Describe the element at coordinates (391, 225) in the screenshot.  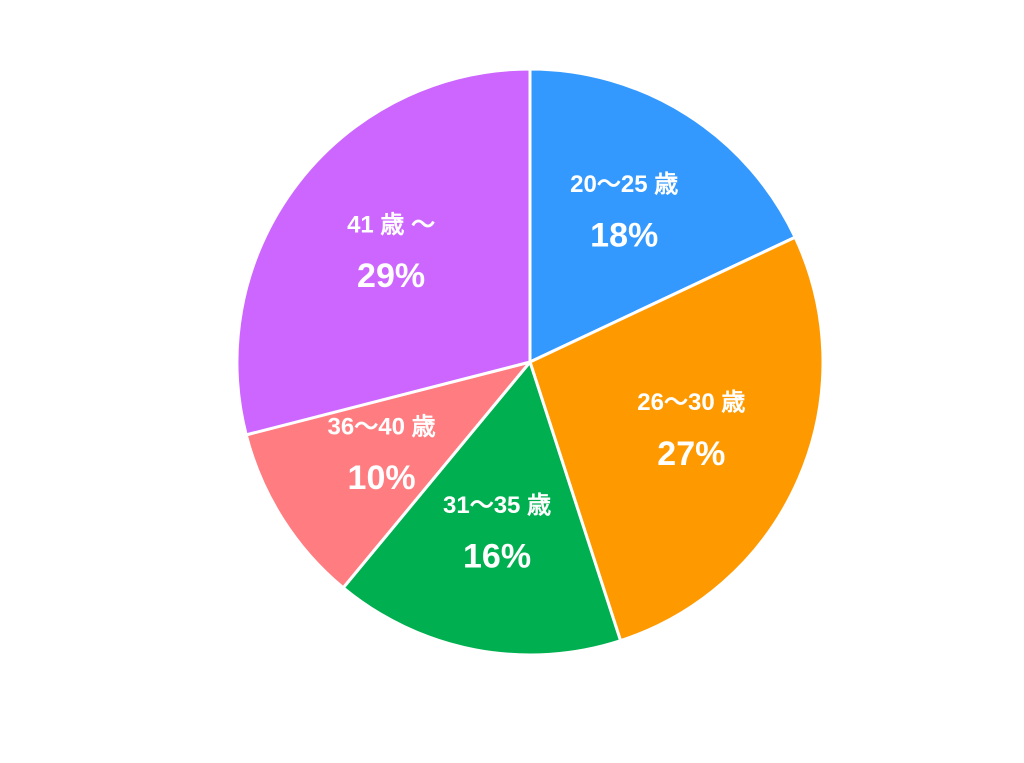
I see `slice-category-label: 41 歳 〜` at that location.